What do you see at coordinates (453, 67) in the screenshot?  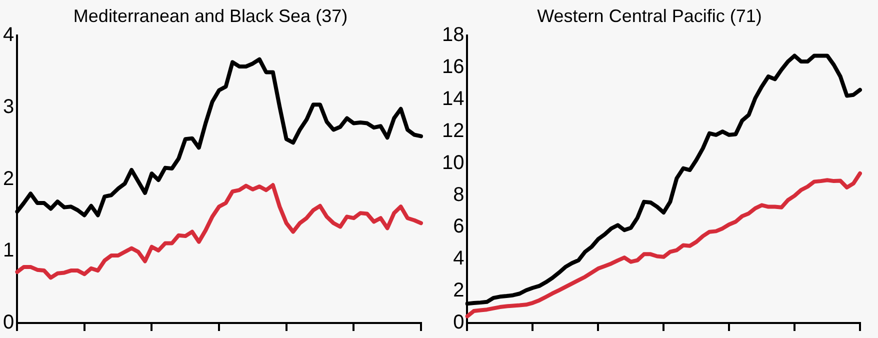 I see `y-tick-label: 16` at bounding box center [453, 67].